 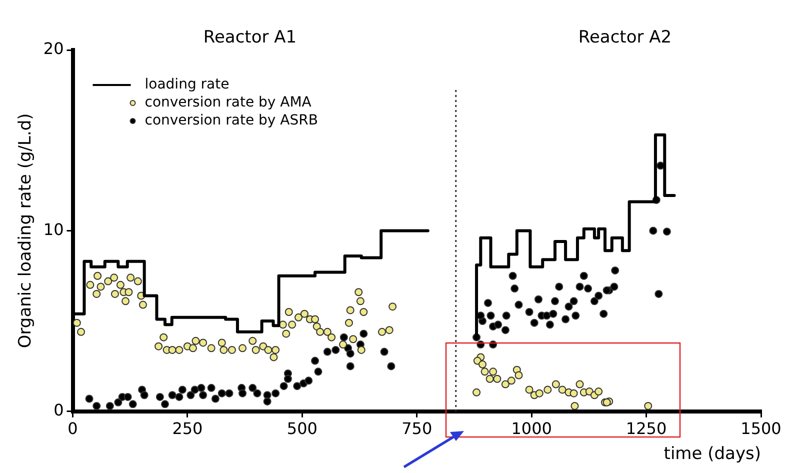 What do you see at coordinates (231, 120) in the screenshot?
I see `legend-label: conversion rate by ASRB` at bounding box center [231, 120].